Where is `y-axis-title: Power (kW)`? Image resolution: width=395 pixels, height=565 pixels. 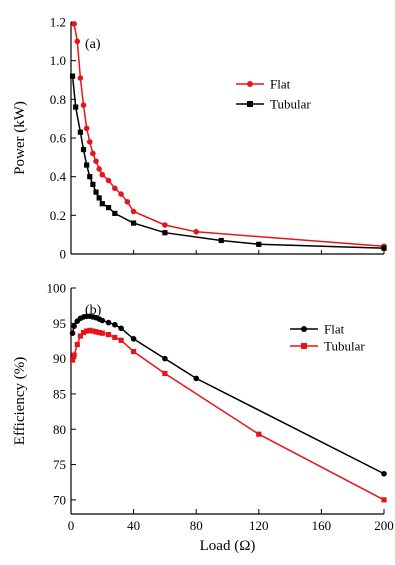 y-axis-title: Power (kW) is located at coordinates (20, 138).